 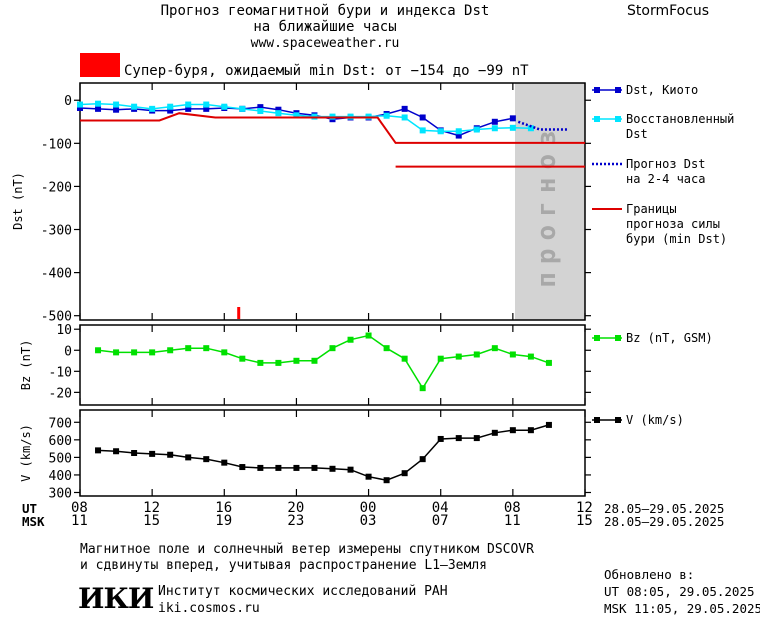 What do you see at coordinates (26, 453) in the screenshot?
I see `v-ylabel: V (km/s)` at bounding box center [26, 453].